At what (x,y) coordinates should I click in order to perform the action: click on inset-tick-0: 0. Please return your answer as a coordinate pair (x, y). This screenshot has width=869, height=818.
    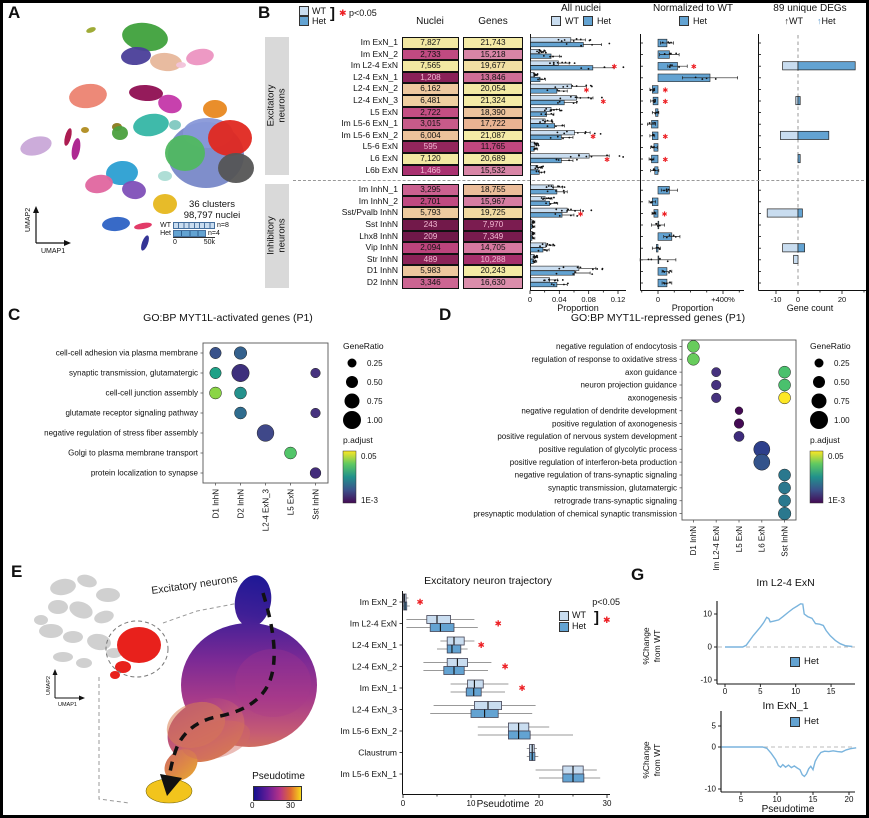
    Looking at the image, I should click on (175, 242).